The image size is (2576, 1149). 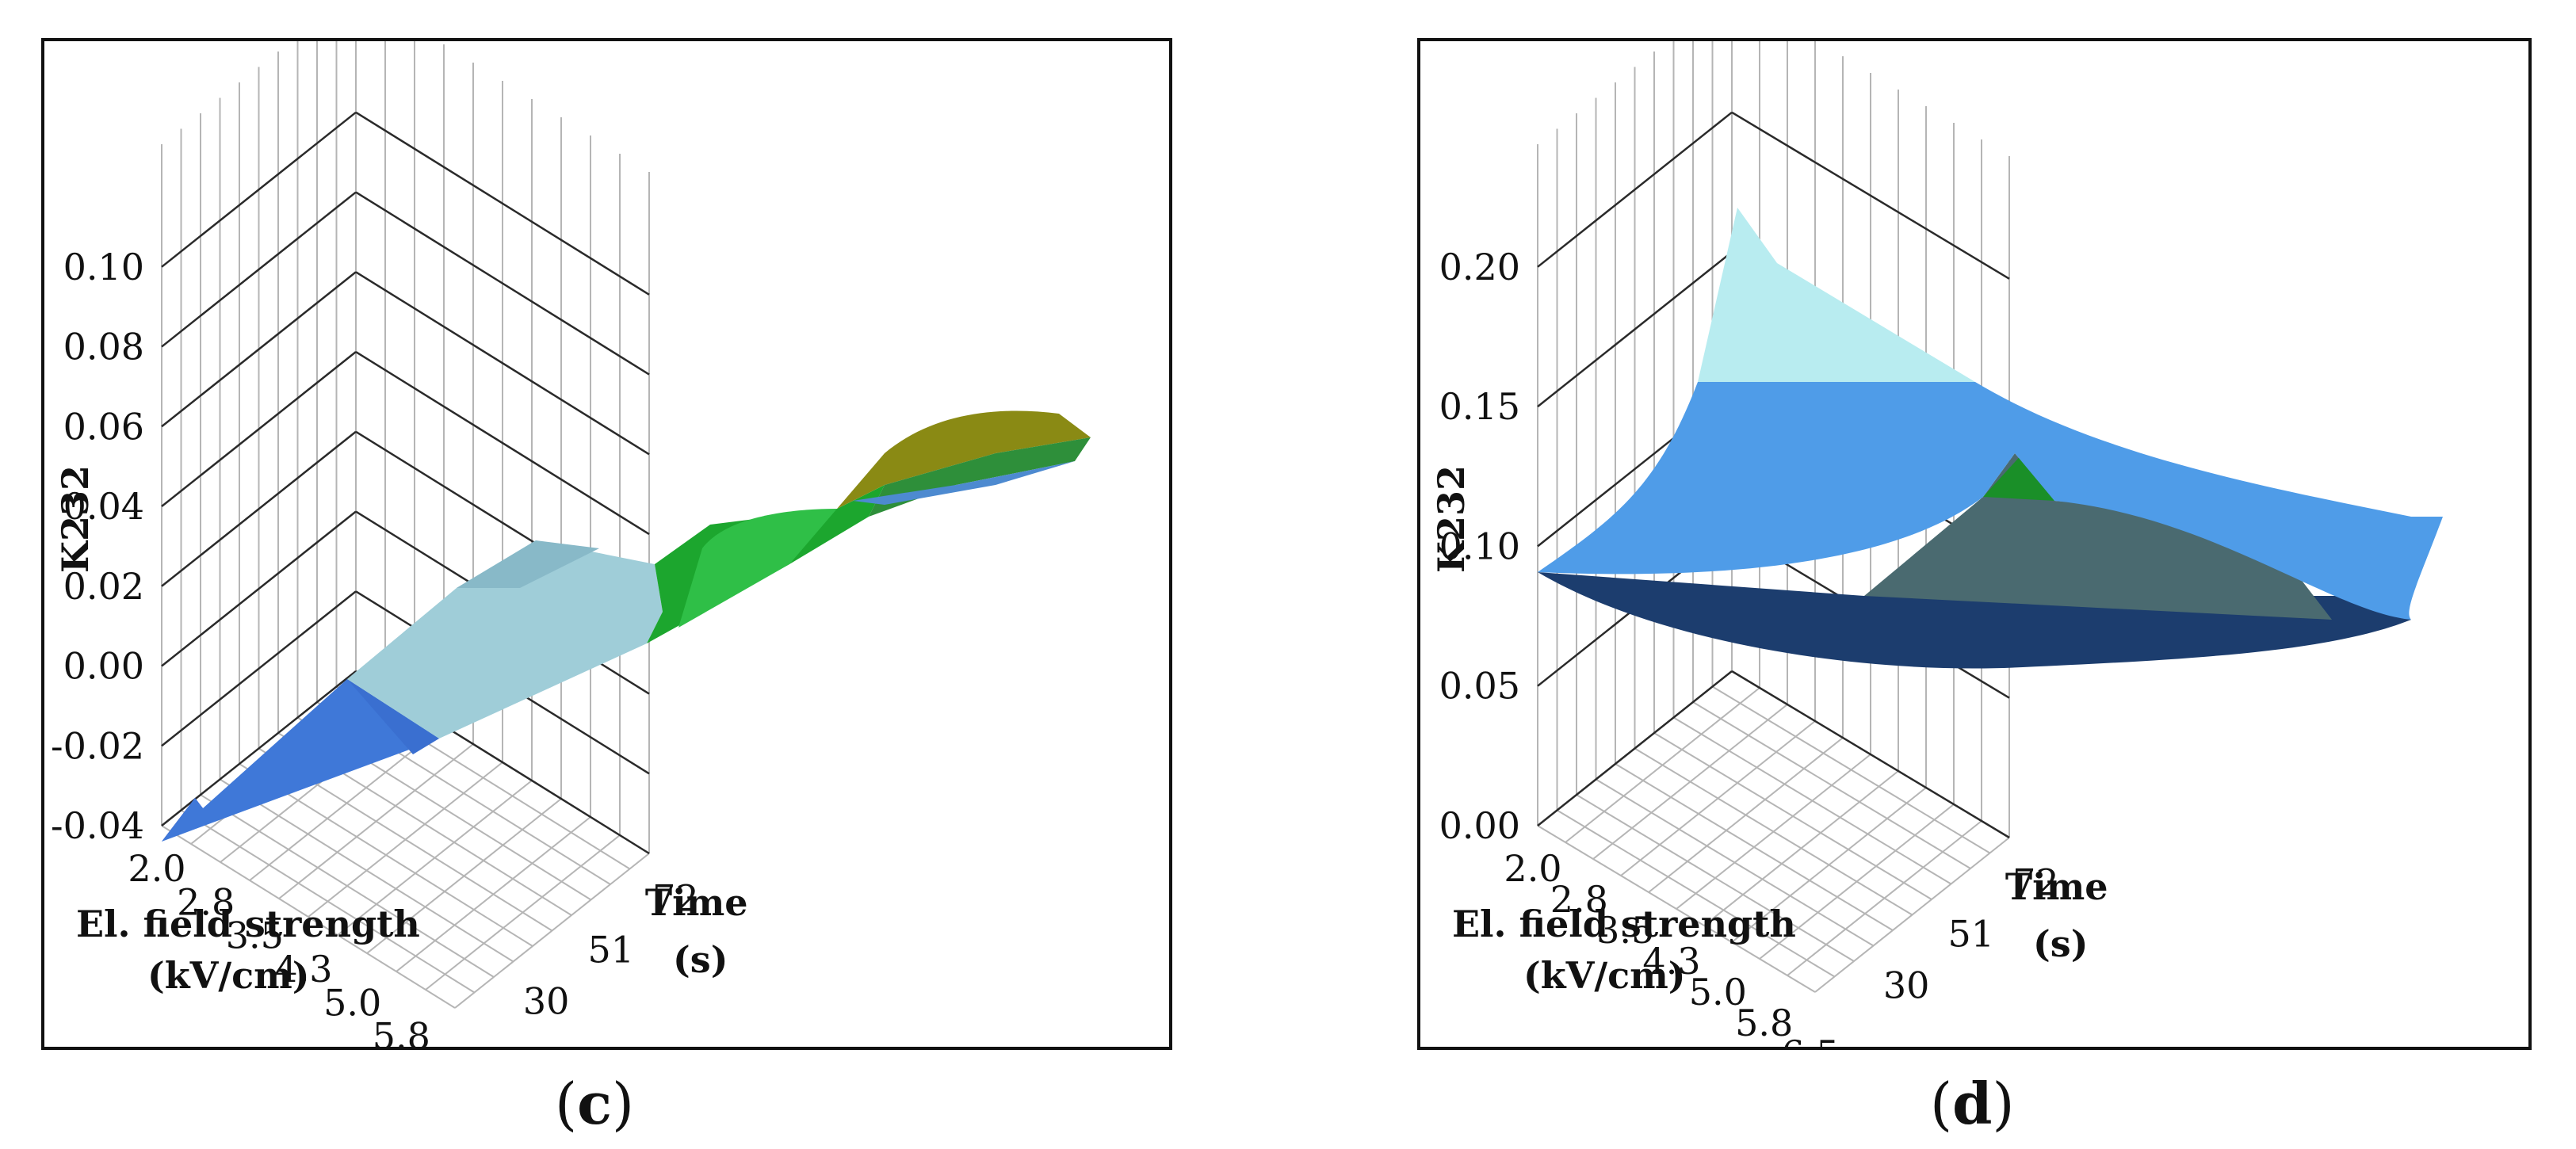 What do you see at coordinates (1810, 1040) in the screenshot?
I see `x-tick-label: 6.5` at bounding box center [1810, 1040].